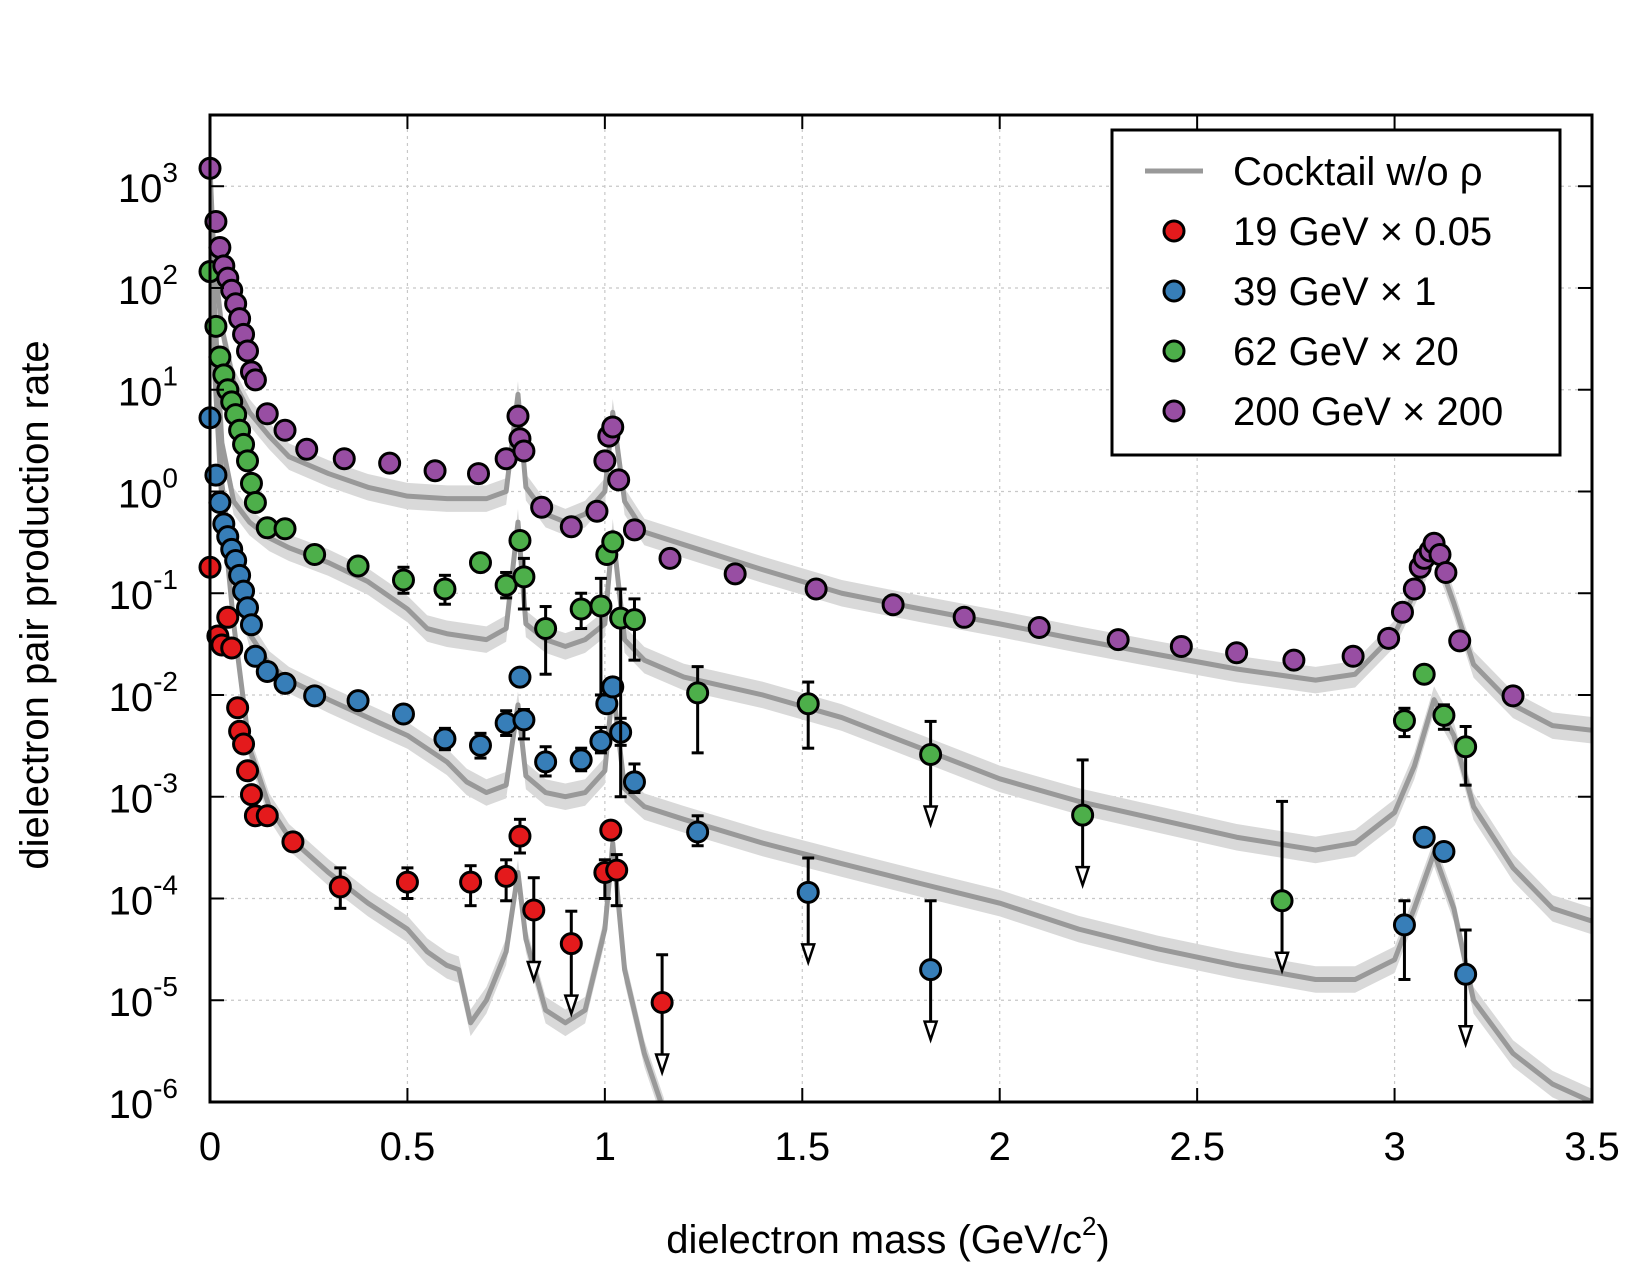  I want to click on y-tick-label: 10⁻³, so click(143, 795).